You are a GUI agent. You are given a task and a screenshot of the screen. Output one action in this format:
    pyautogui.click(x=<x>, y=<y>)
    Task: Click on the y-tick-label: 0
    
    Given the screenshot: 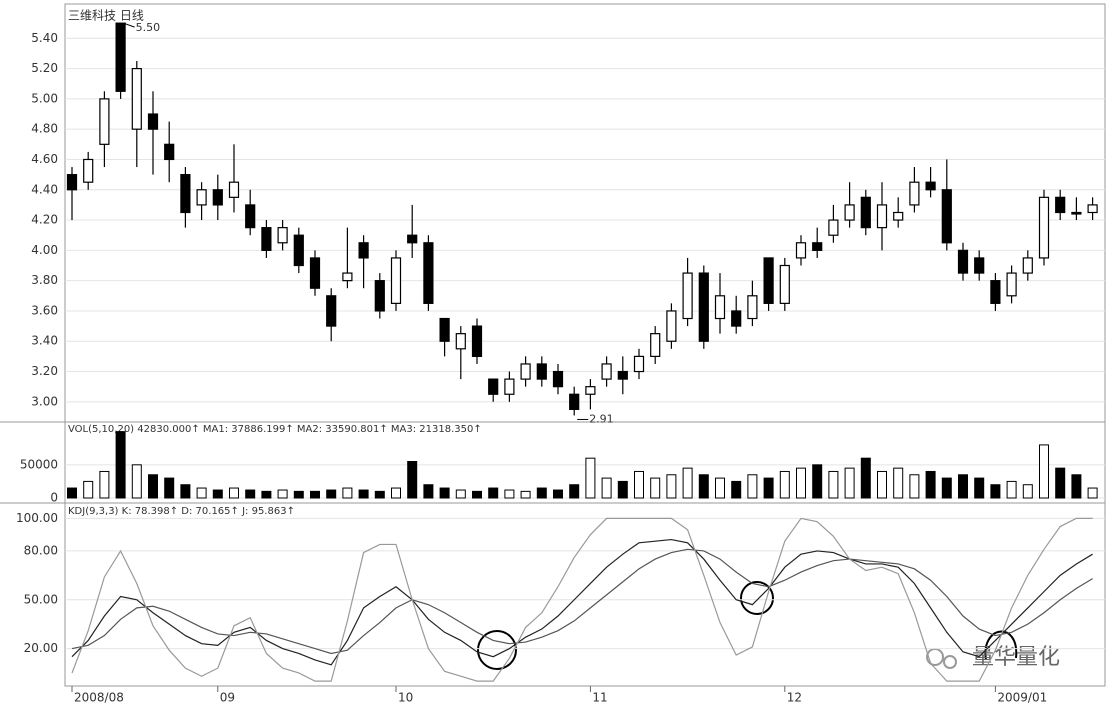 What is the action you would take?
    pyautogui.click(x=54, y=498)
    